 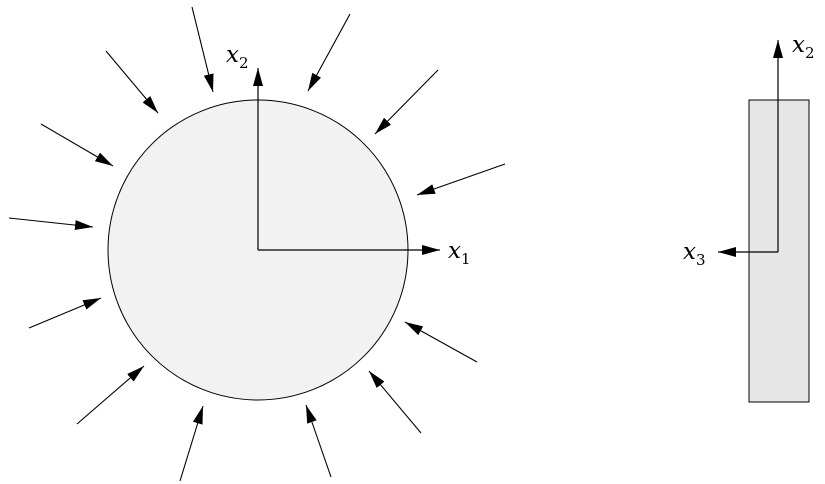 What do you see at coordinates (237, 57) in the screenshot?
I see `x2-axis-label: x2` at bounding box center [237, 57].